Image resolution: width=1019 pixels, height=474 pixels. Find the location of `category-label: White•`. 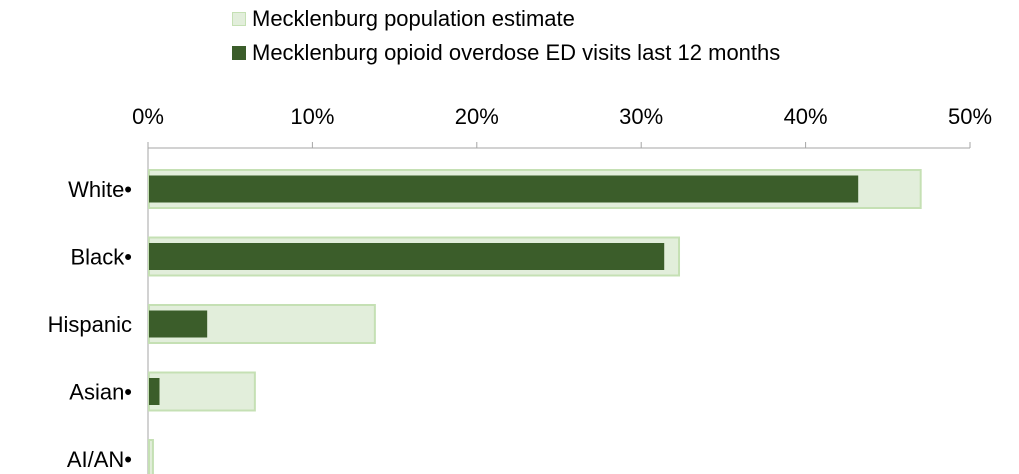

category-label: White• is located at coordinates (100, 189).